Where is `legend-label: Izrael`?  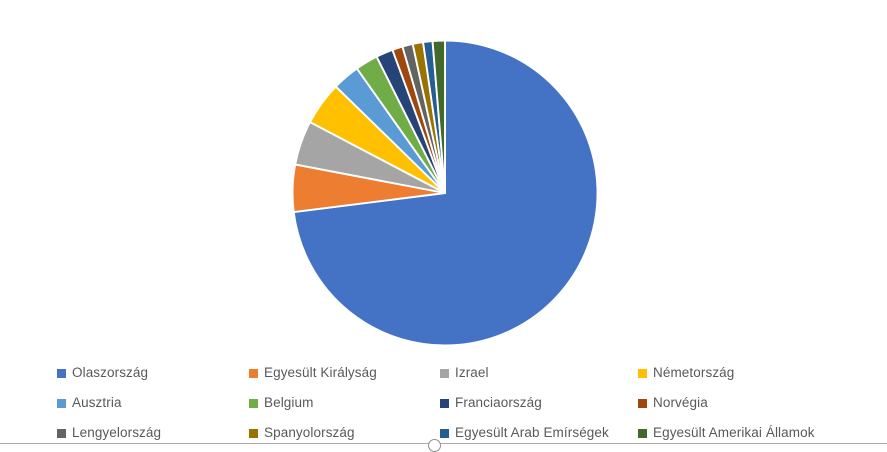
legend-label: Izrael is located at coordinates (472, 373).